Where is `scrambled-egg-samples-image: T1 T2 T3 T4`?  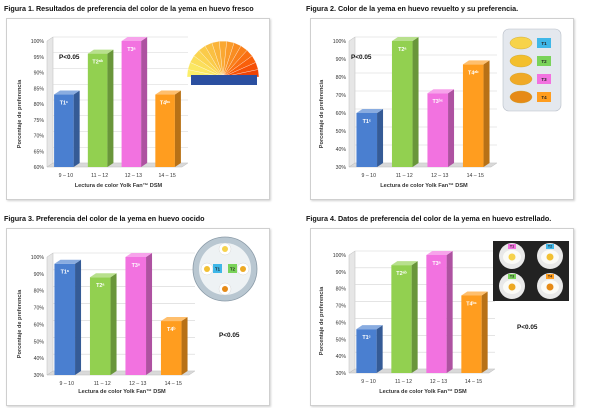
scrambled-egg-samples-image: T1 T2 T3 T4 is located at coordinates (532, 70).